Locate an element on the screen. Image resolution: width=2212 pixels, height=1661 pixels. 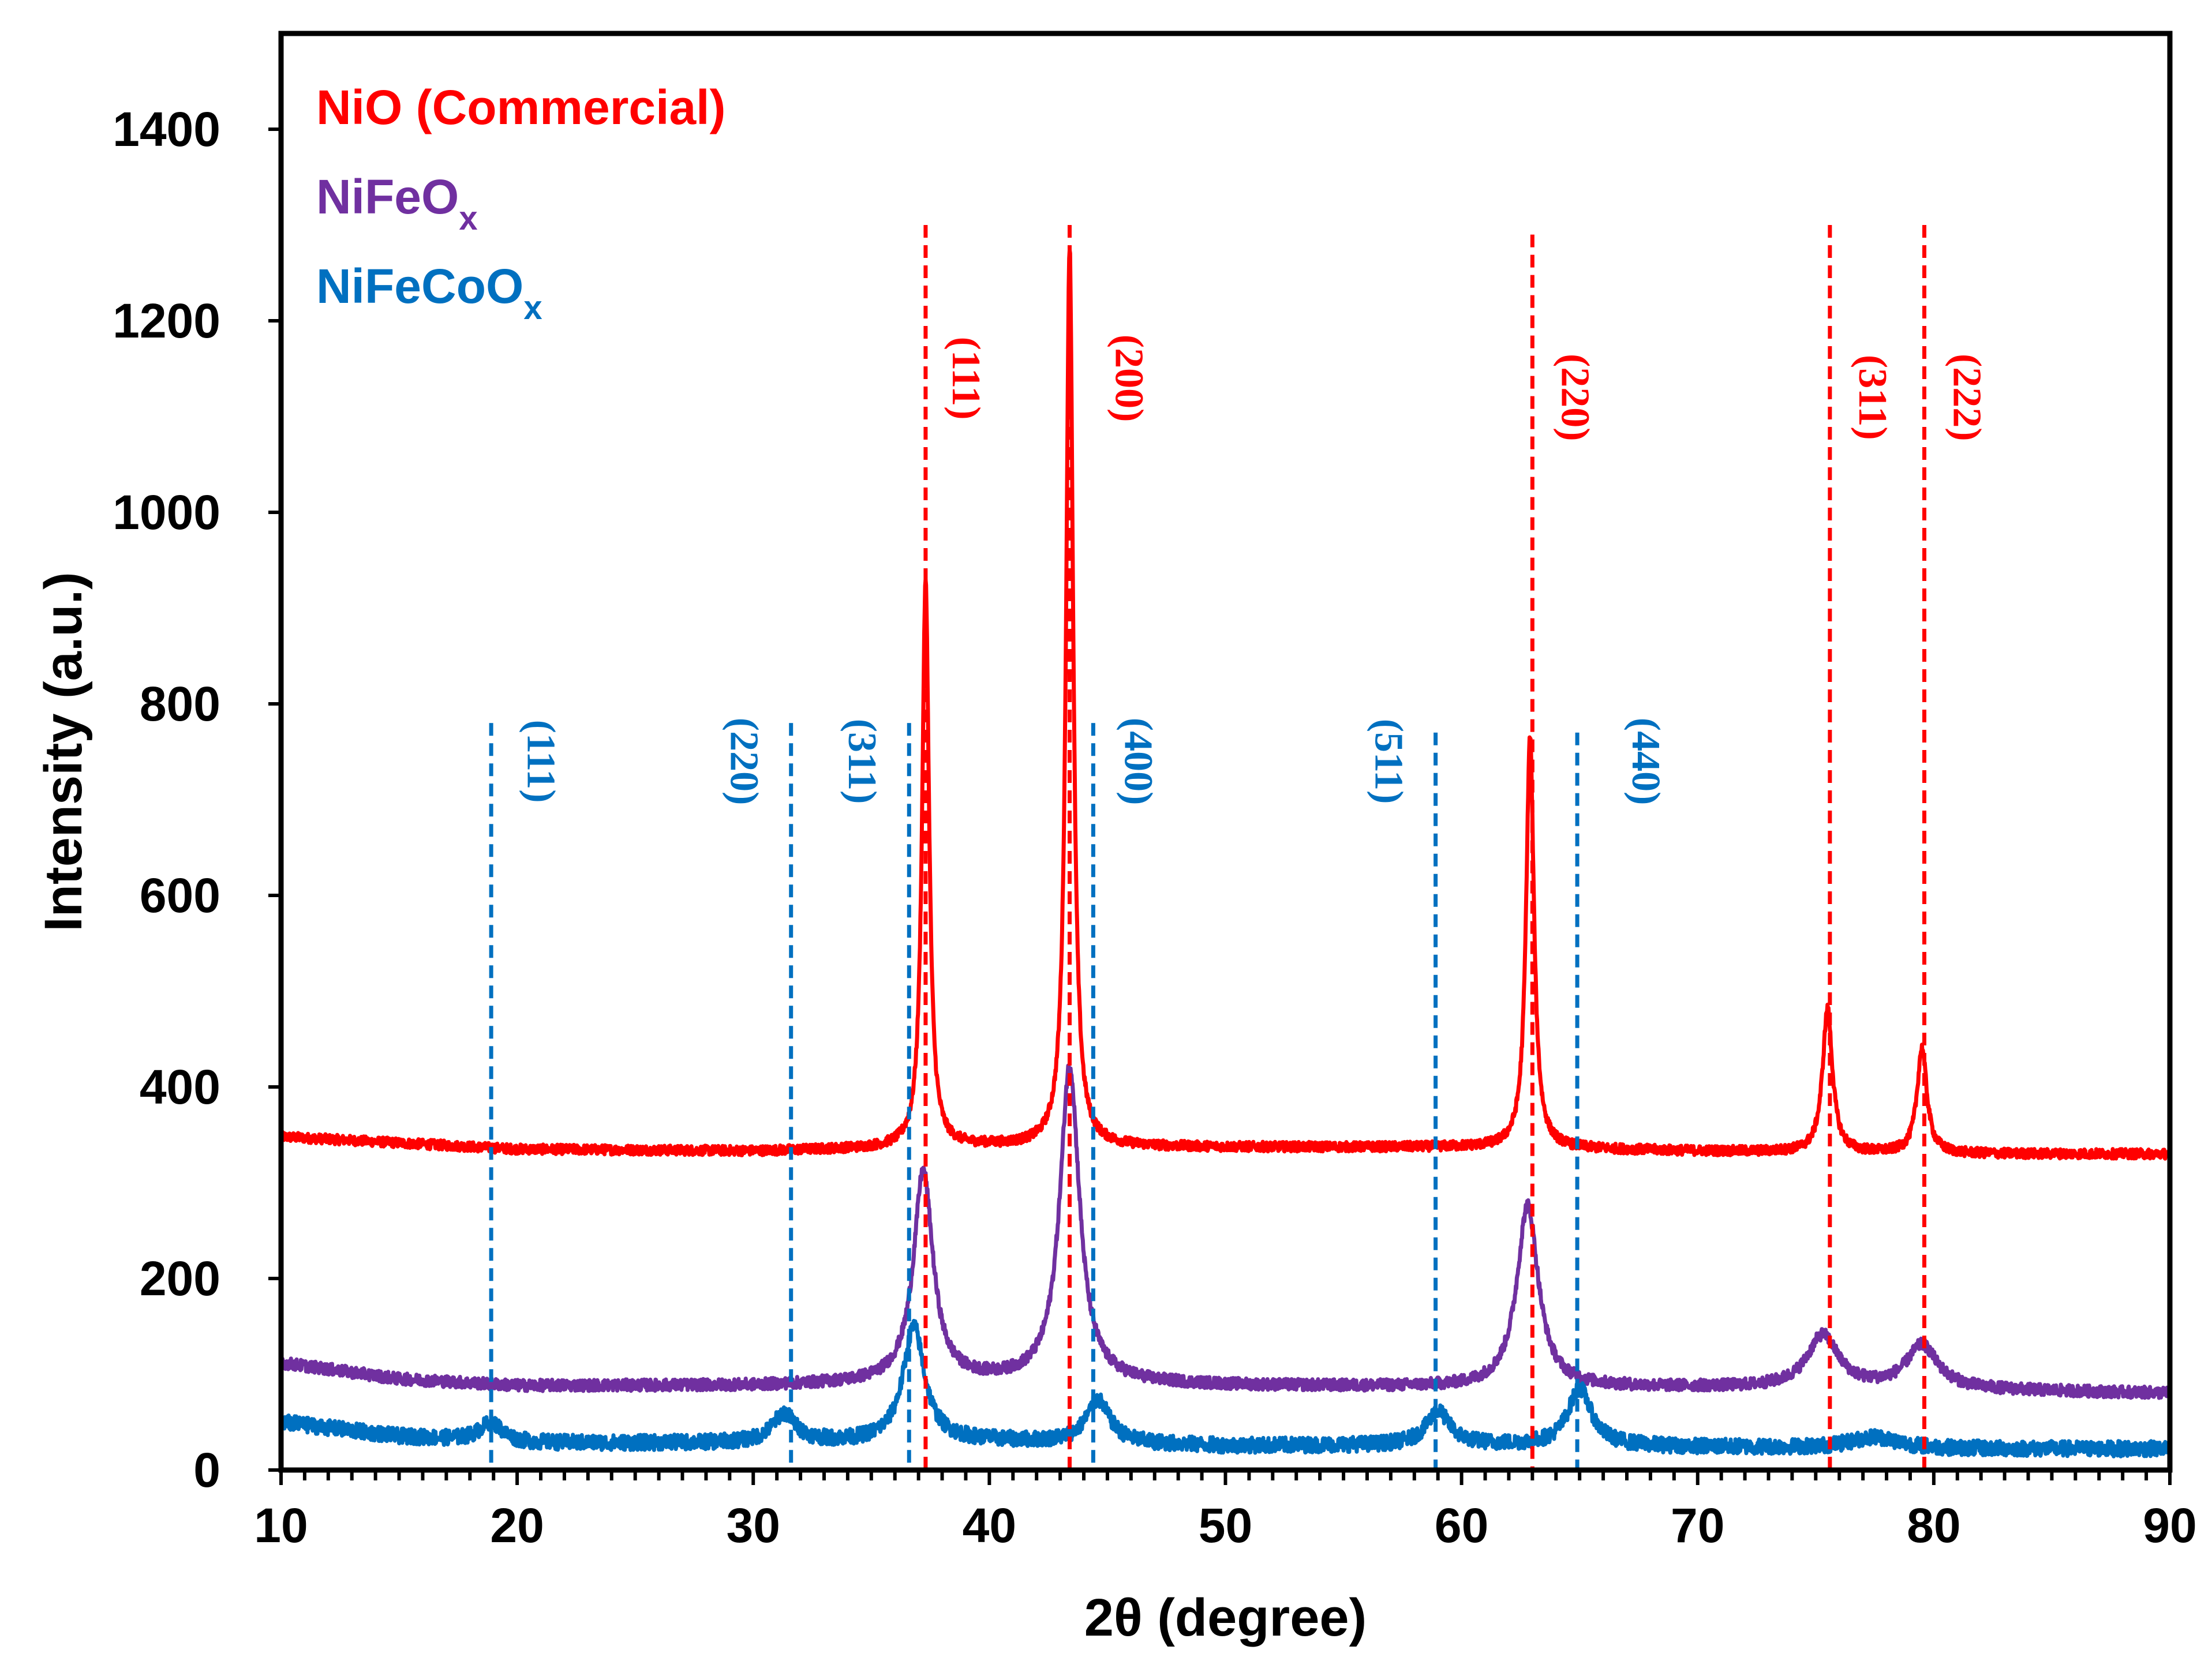
y-tick-label-0: 0 is located at coordinates (206, 1470).